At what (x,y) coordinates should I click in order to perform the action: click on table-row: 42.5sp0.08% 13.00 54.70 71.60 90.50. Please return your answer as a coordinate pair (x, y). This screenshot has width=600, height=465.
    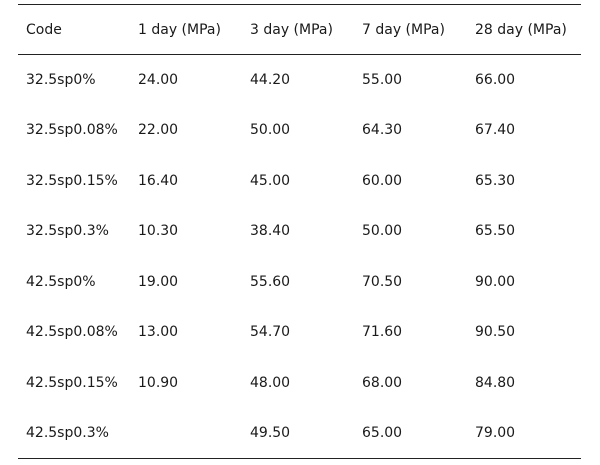
    Looking at the image, I should click on (299, 332).